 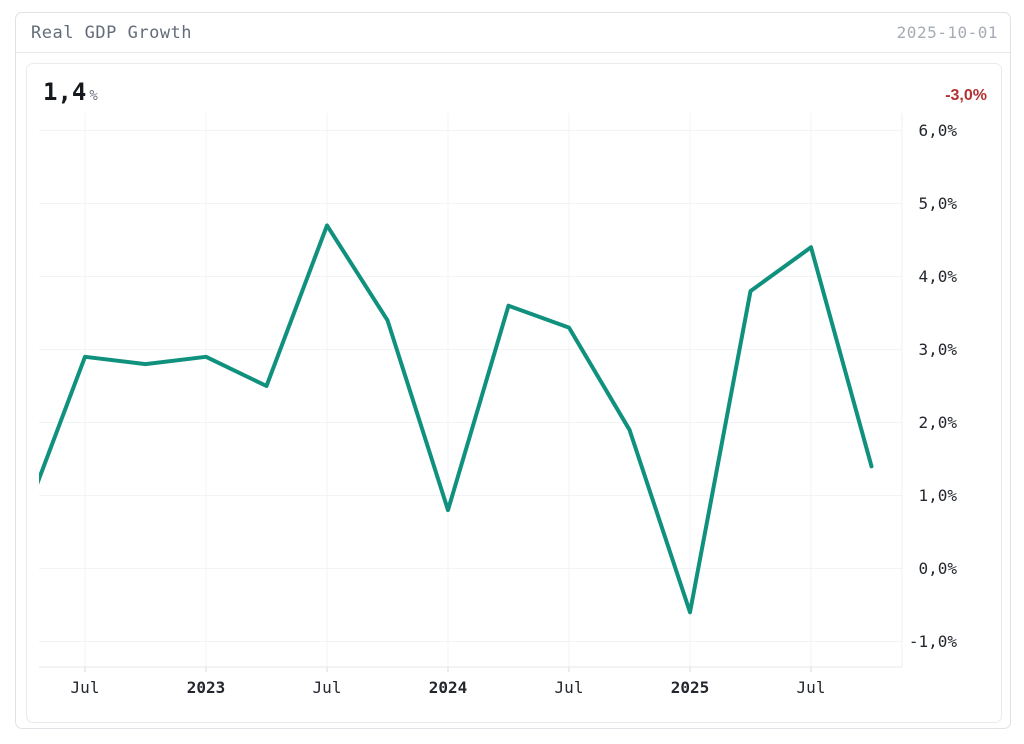 I want to click on y-tick-label: 2,0%, so click(x=937, y=422).